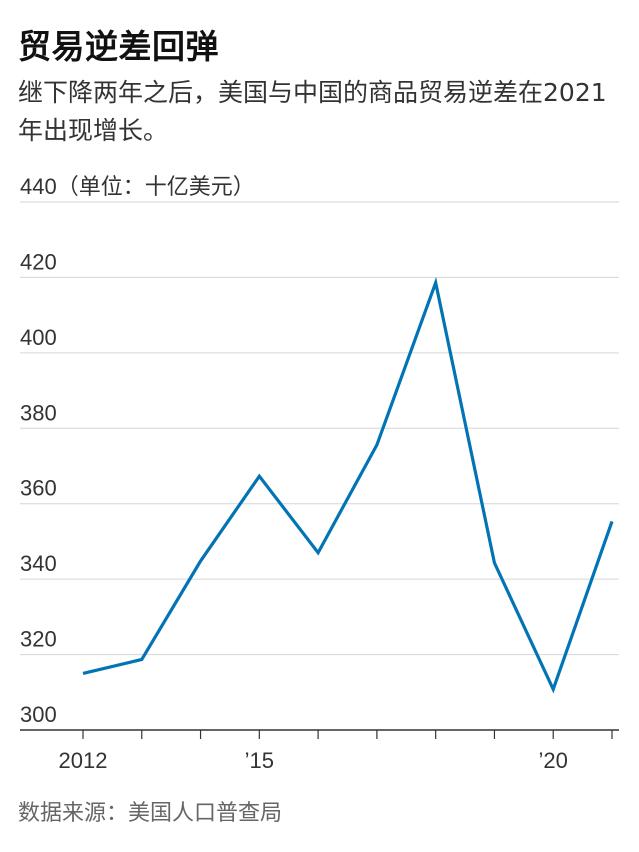  I want to click on y-tick-label: 340, so click(38, 563).